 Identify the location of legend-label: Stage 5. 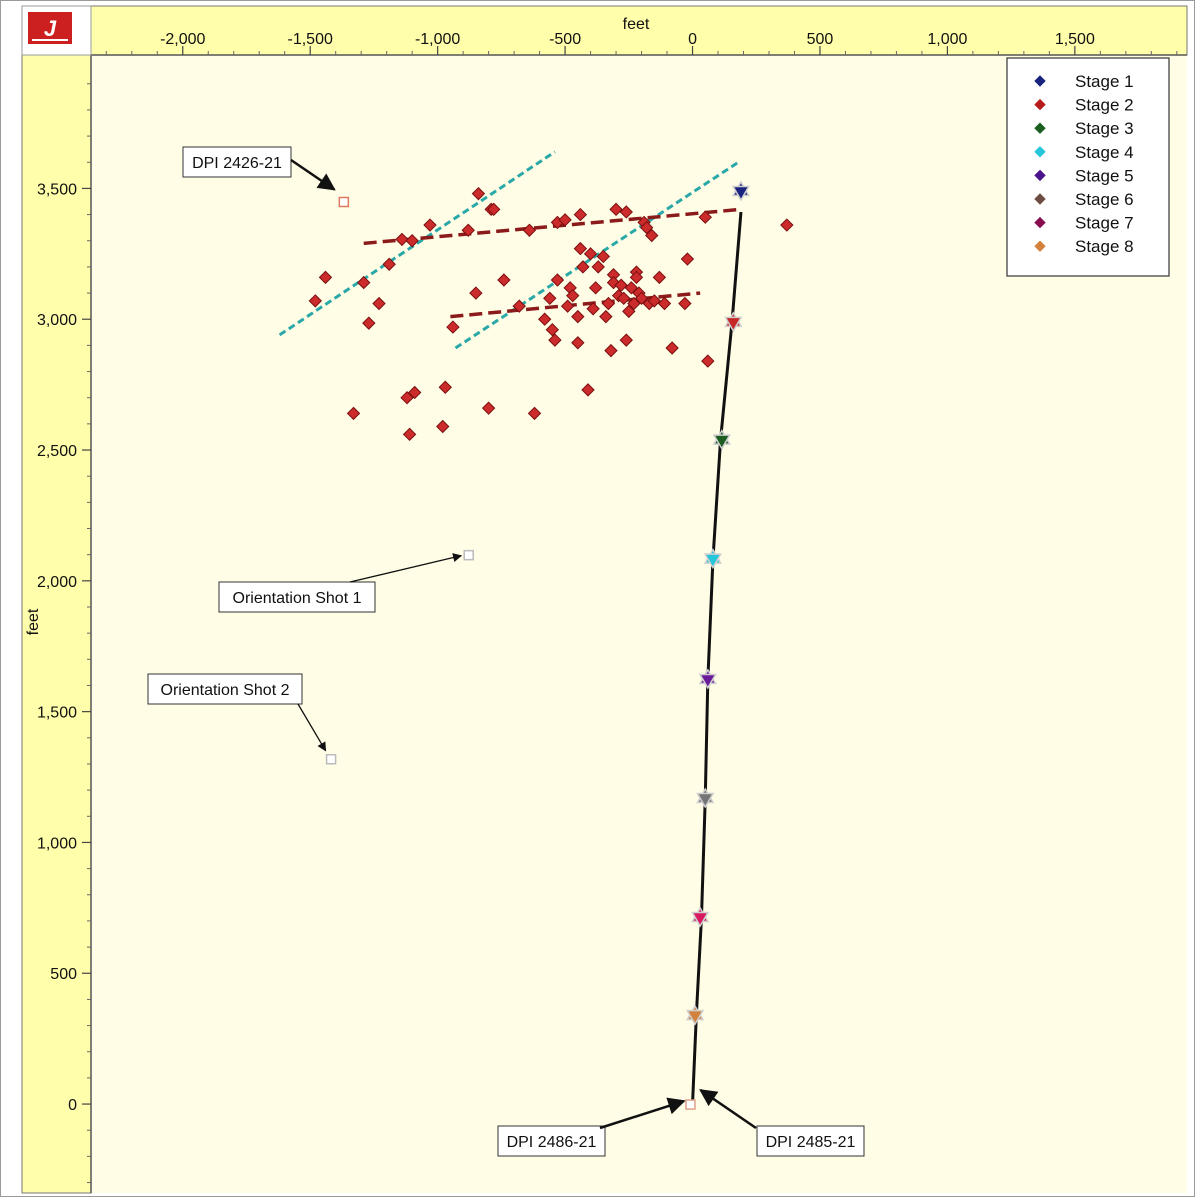
(1104, 175).